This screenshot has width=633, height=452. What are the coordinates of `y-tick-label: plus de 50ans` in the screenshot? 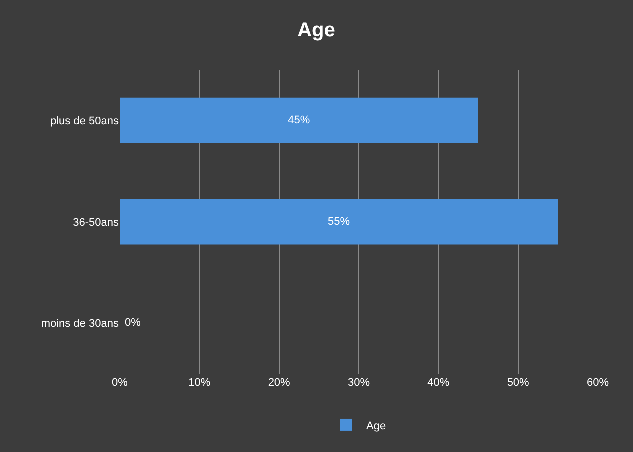 It's located at (85, 122).